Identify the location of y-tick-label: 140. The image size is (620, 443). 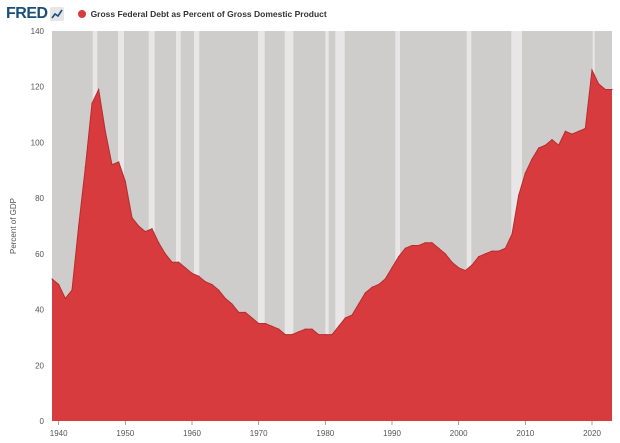
(38, 31).